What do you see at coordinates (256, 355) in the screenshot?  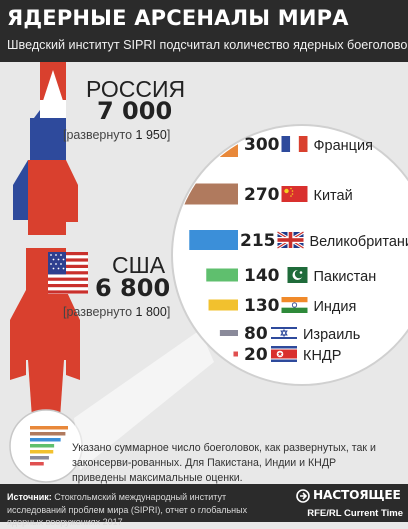 I see `value-label: 20` at bounding box center [256, 355].